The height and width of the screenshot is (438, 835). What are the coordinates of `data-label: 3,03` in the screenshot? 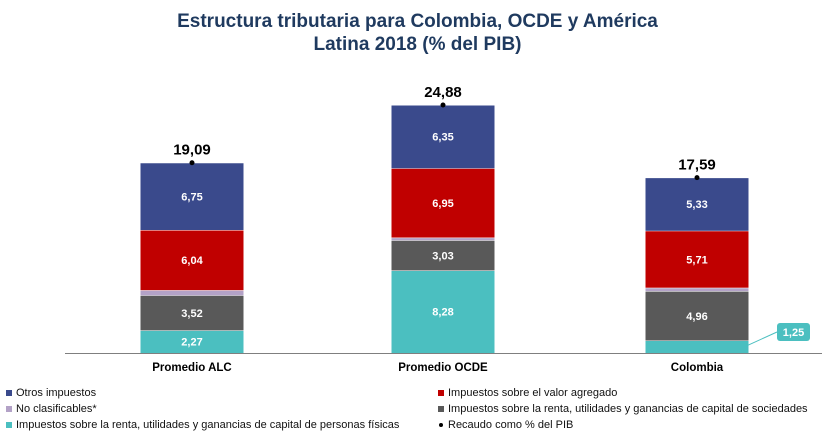 It's located at (442, 256).